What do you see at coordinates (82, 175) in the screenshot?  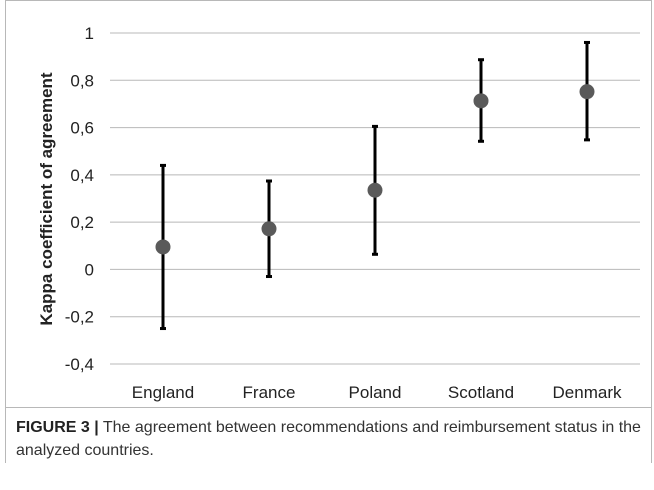 I see `y-tick-label: 0,4` at bounding box center [82, 175].